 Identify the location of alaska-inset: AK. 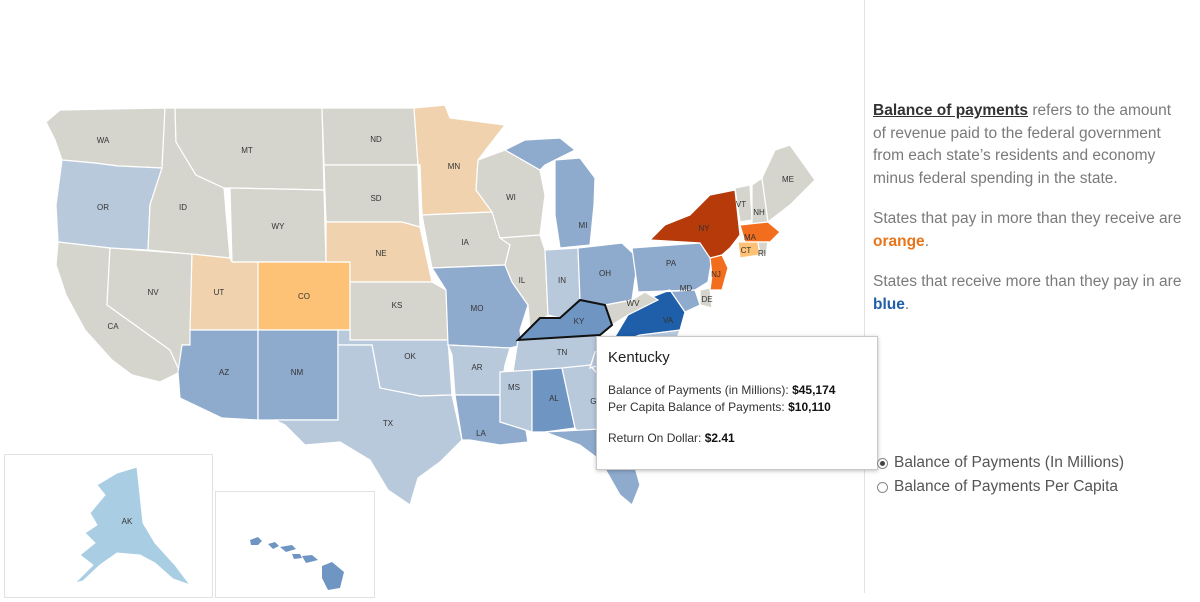
(108, 526).